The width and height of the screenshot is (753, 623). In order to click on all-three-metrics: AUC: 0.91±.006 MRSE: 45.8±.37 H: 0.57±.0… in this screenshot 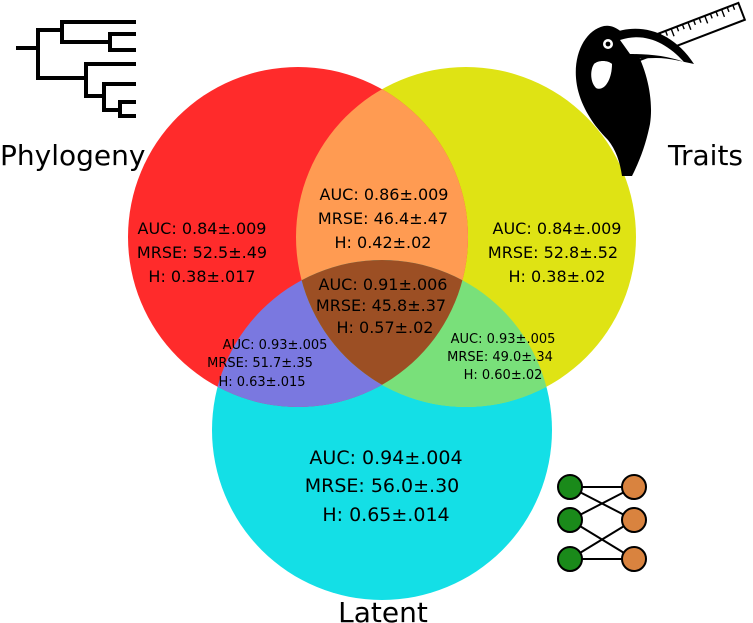, I will do `click(382, 306)`.